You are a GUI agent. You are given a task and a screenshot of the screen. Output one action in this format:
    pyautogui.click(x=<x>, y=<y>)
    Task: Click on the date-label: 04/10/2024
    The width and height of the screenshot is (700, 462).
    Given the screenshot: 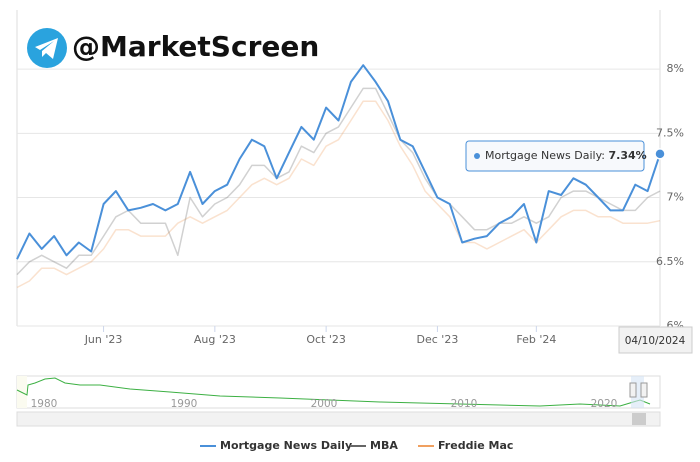 What is the action you would take?
    pyautogui.click(x=655, y=340)
    